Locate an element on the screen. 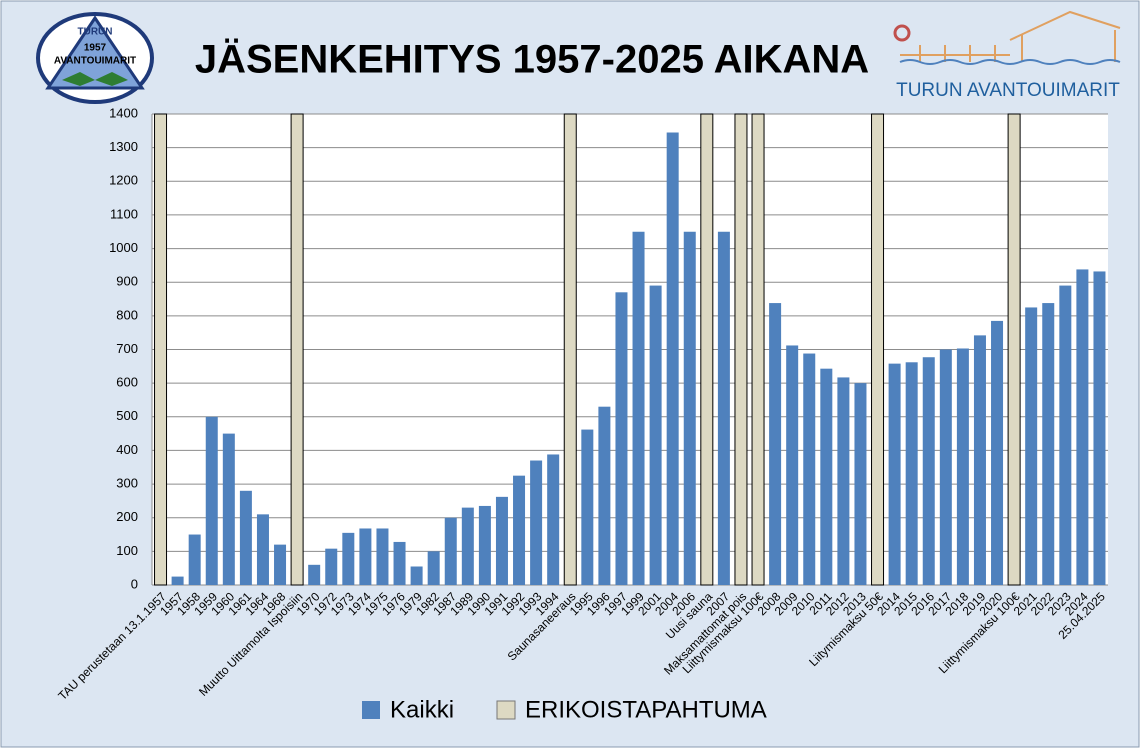 This screenshot has width=1140, height=753. logo-text: 1957 is located at coordinates (95, 48).